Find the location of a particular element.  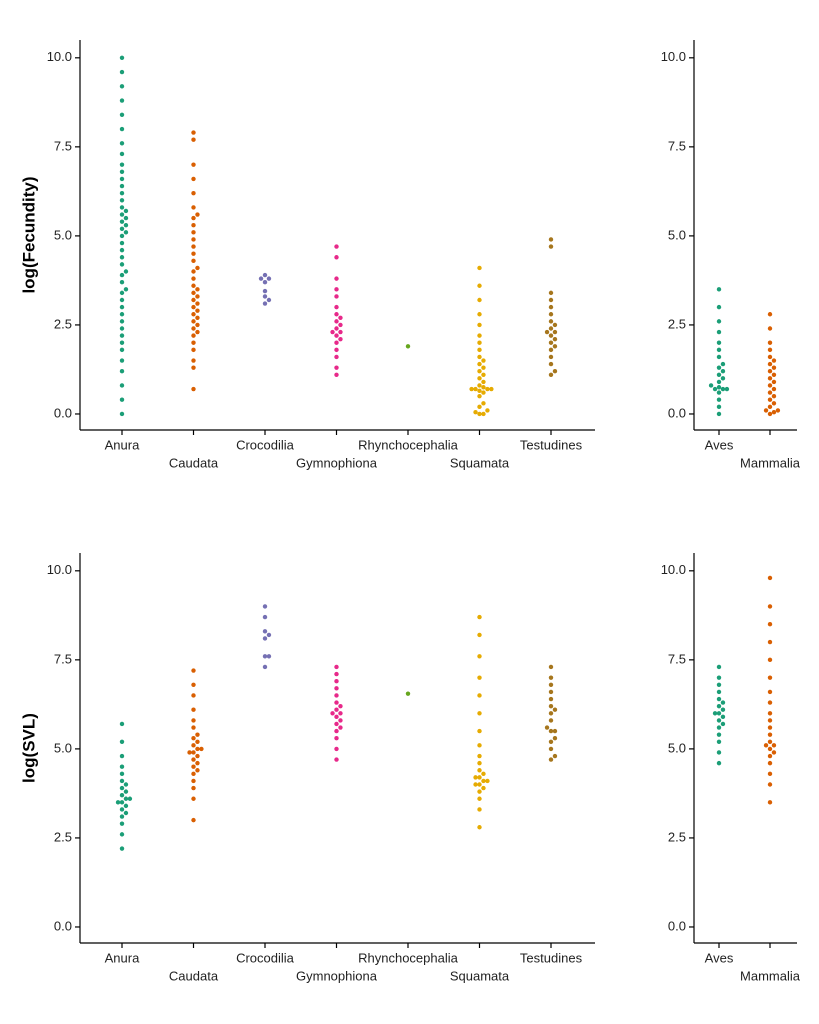

x-tick-label: Gymnophiona is located at coordinates (337, 462).